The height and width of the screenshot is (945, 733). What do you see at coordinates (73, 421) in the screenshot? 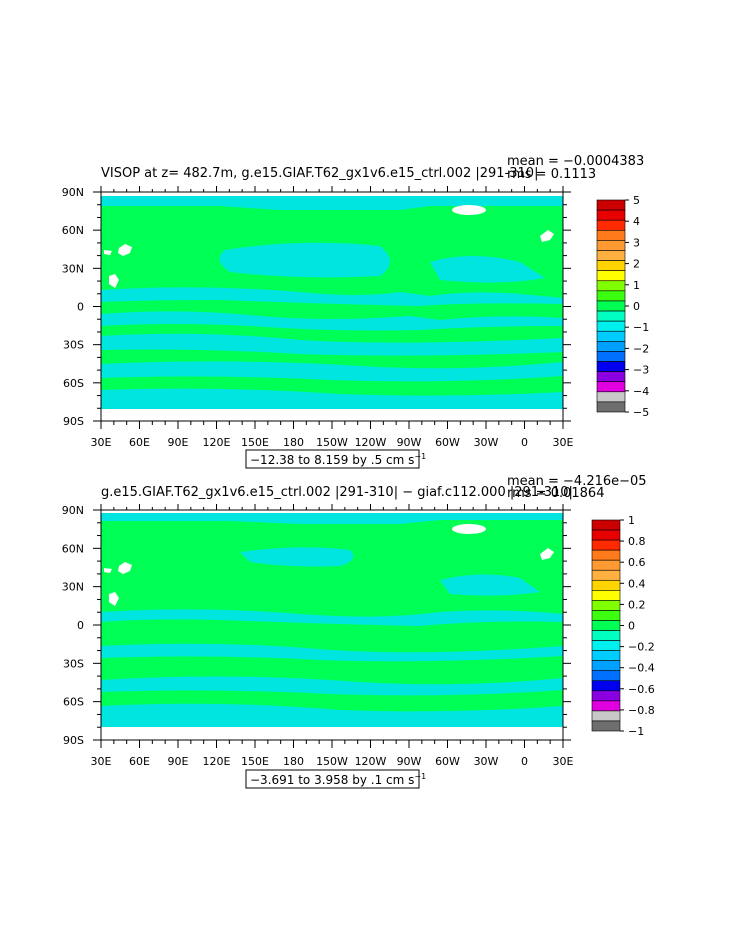
I see `y-tick-label: 90S` at bounding box center [73, 421].